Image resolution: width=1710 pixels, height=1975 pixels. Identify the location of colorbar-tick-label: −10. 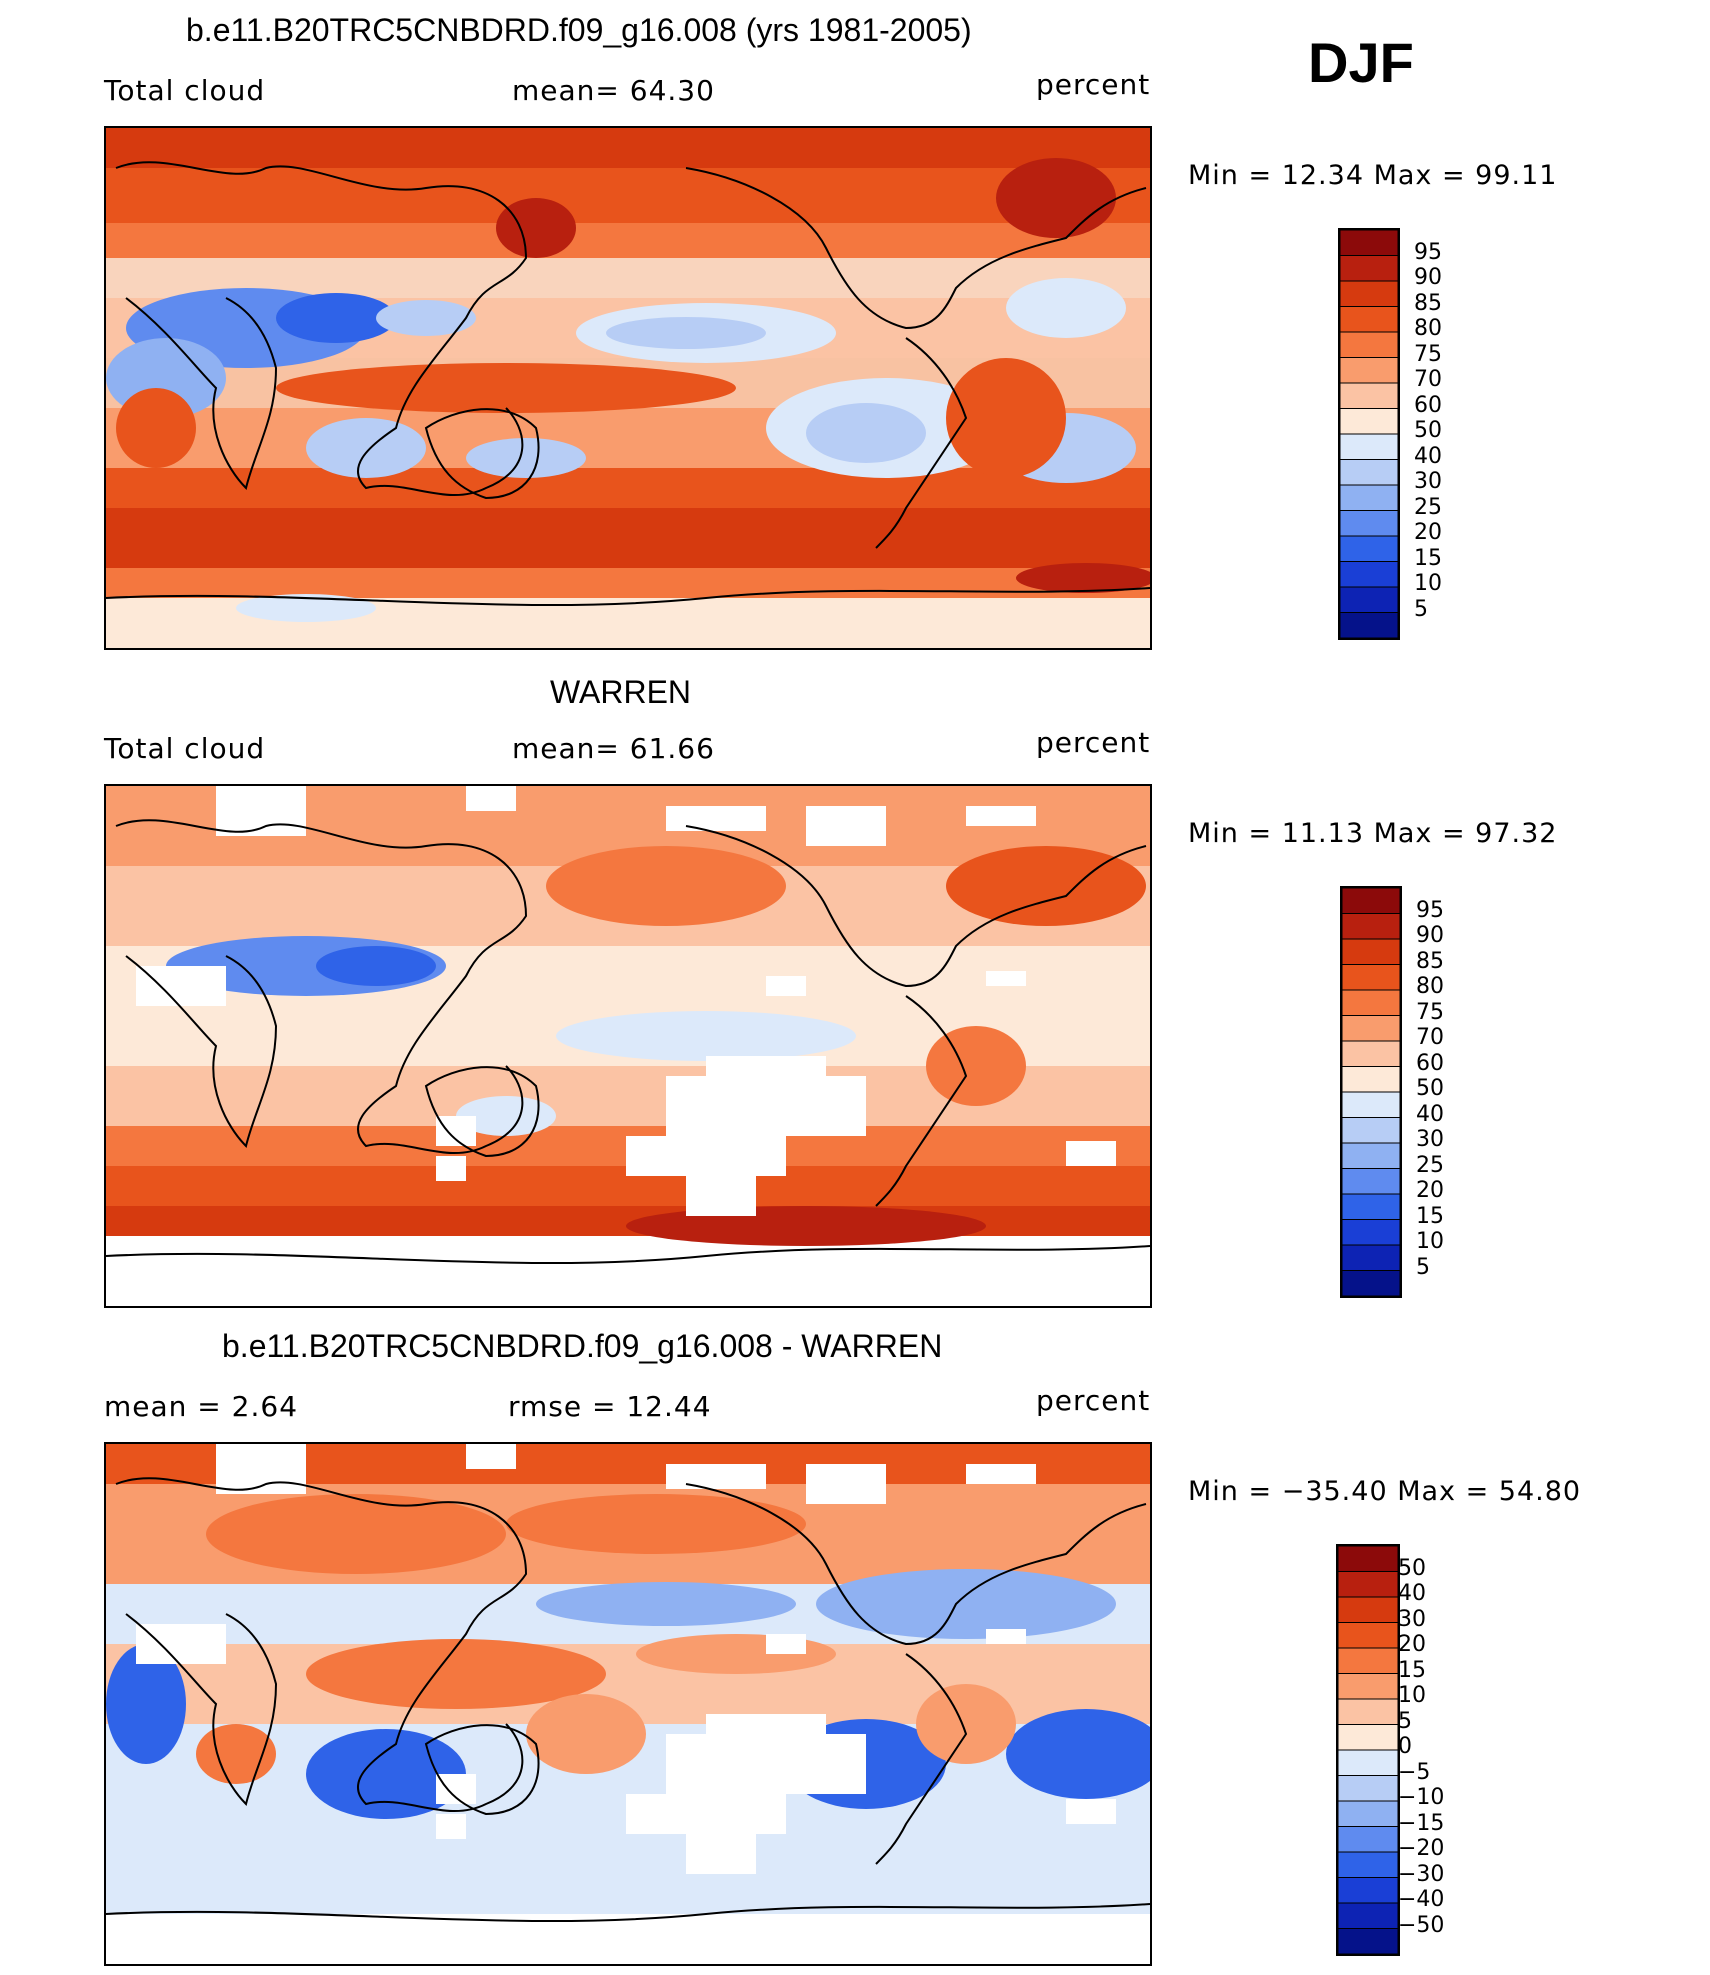
(1421, 1797).